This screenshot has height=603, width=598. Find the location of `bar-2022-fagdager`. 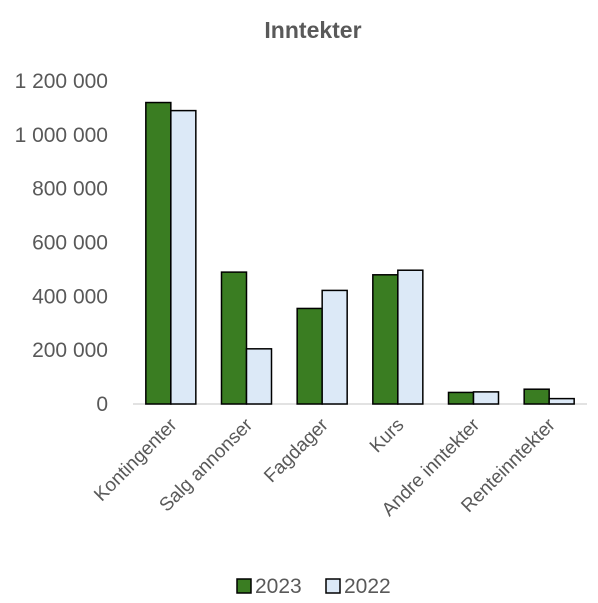

bar-2022-fagdager is located at coordinates (334, 347).